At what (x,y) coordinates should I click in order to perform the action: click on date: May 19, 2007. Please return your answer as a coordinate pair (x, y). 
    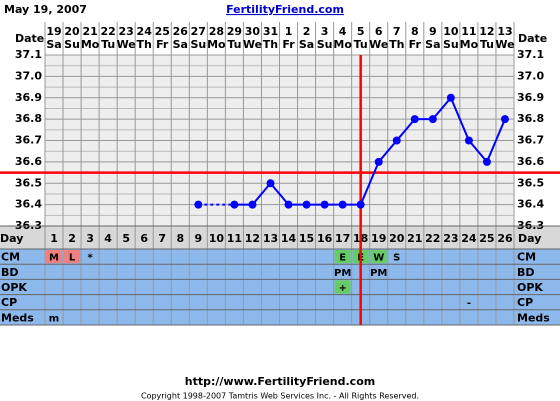
    Looking at the image, I should click on (45, 9).